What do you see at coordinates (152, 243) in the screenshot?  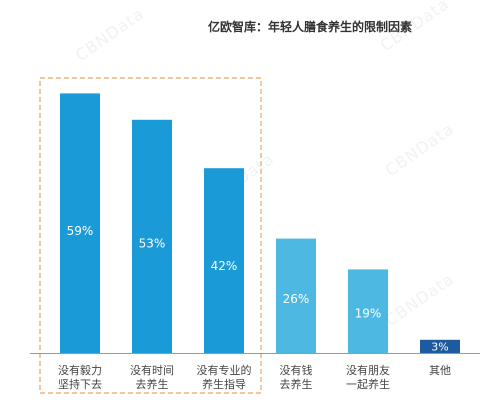 I see `data-label: 53%` at bounding box center [152, 243].